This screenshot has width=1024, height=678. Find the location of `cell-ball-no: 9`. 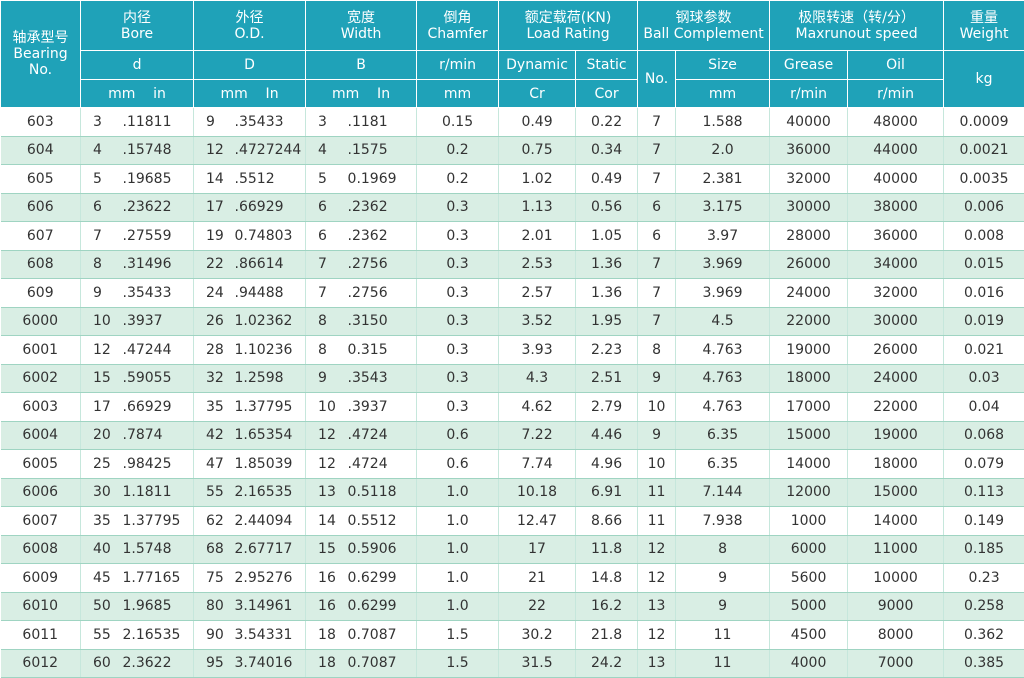

cell-ball-no: 9 is located at coordinates (657, 378).